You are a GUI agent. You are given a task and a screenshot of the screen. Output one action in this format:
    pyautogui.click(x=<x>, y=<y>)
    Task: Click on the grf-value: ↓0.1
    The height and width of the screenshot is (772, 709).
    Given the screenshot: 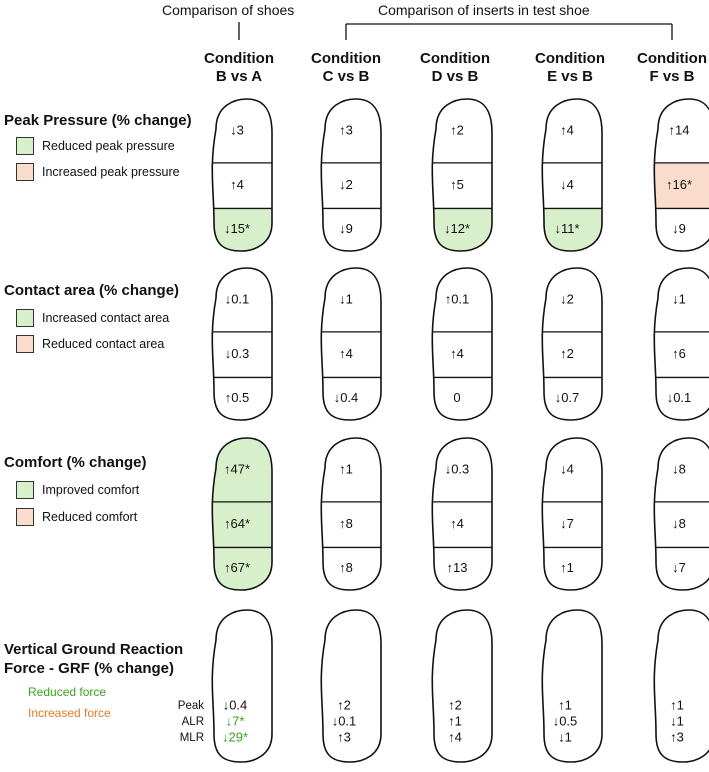 What is the action you would take?
    pyautogui.click(x=344, y=720)
    